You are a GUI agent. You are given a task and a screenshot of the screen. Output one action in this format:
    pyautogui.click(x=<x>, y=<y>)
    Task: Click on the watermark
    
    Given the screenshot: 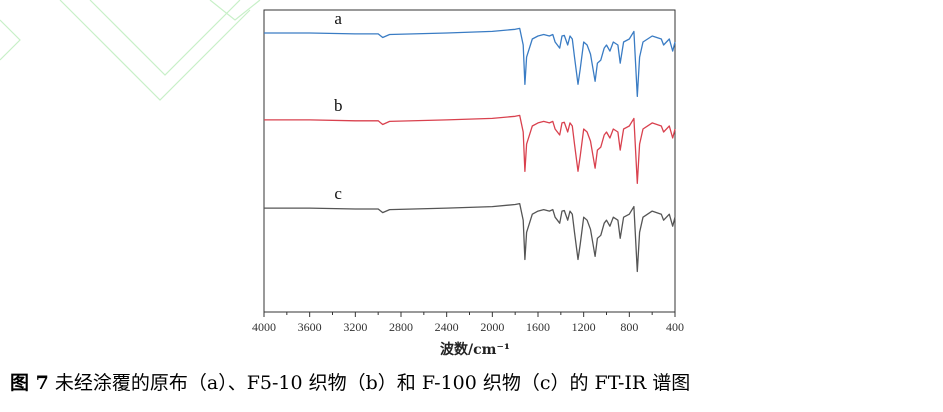 What is the action you would take?
    pyautogui.click(x=130, y=50)
    